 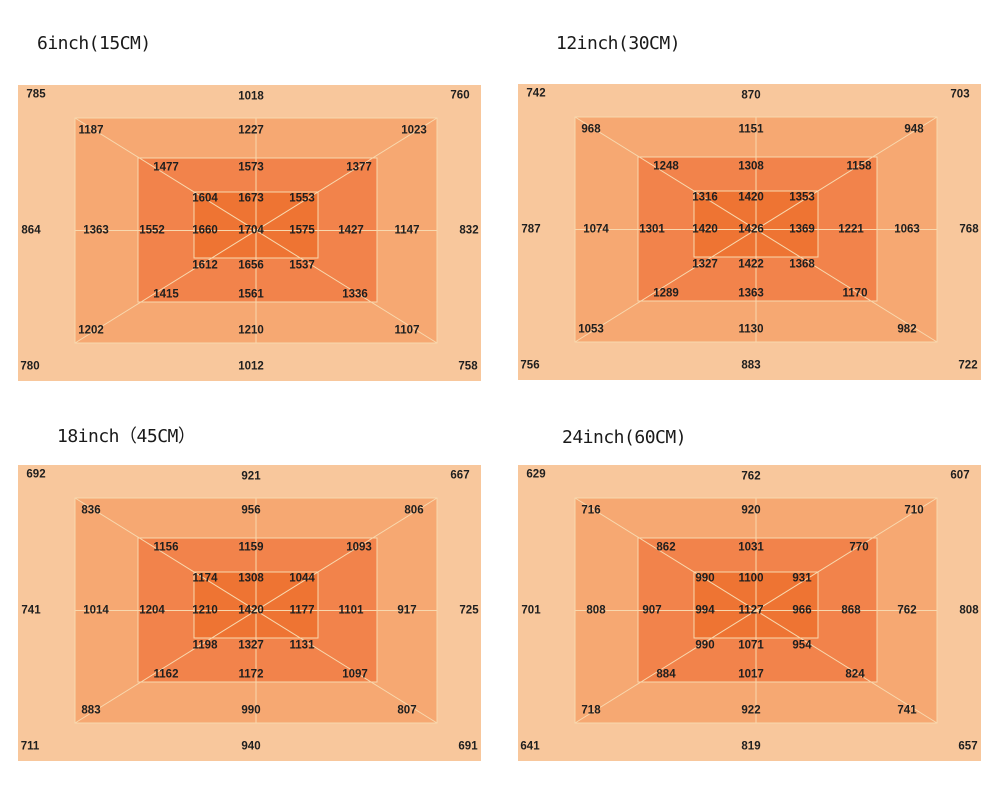 I want to click on value-ring2-tr: 1023, so click(x=414, y=130).